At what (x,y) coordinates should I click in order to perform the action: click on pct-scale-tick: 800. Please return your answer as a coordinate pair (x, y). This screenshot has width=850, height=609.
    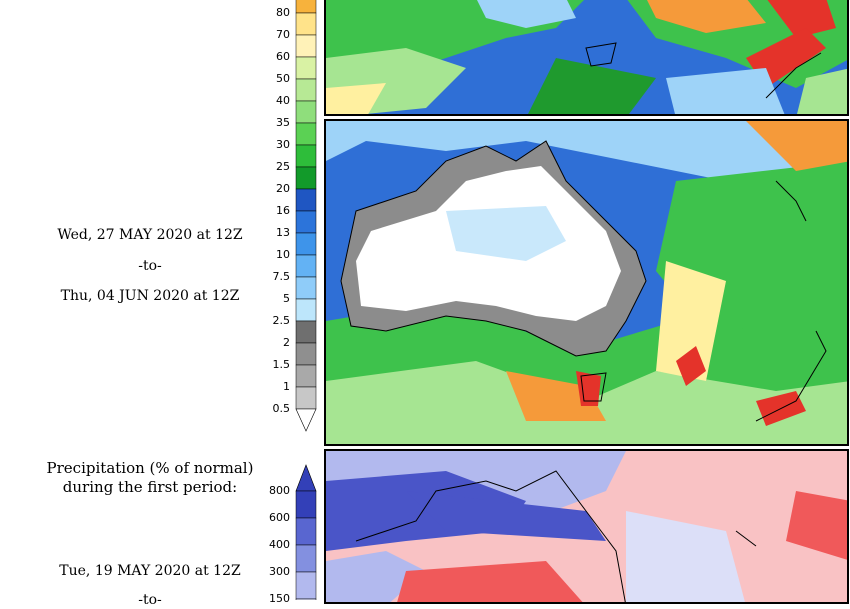
    Looking at the image, I should click on (279, 490).